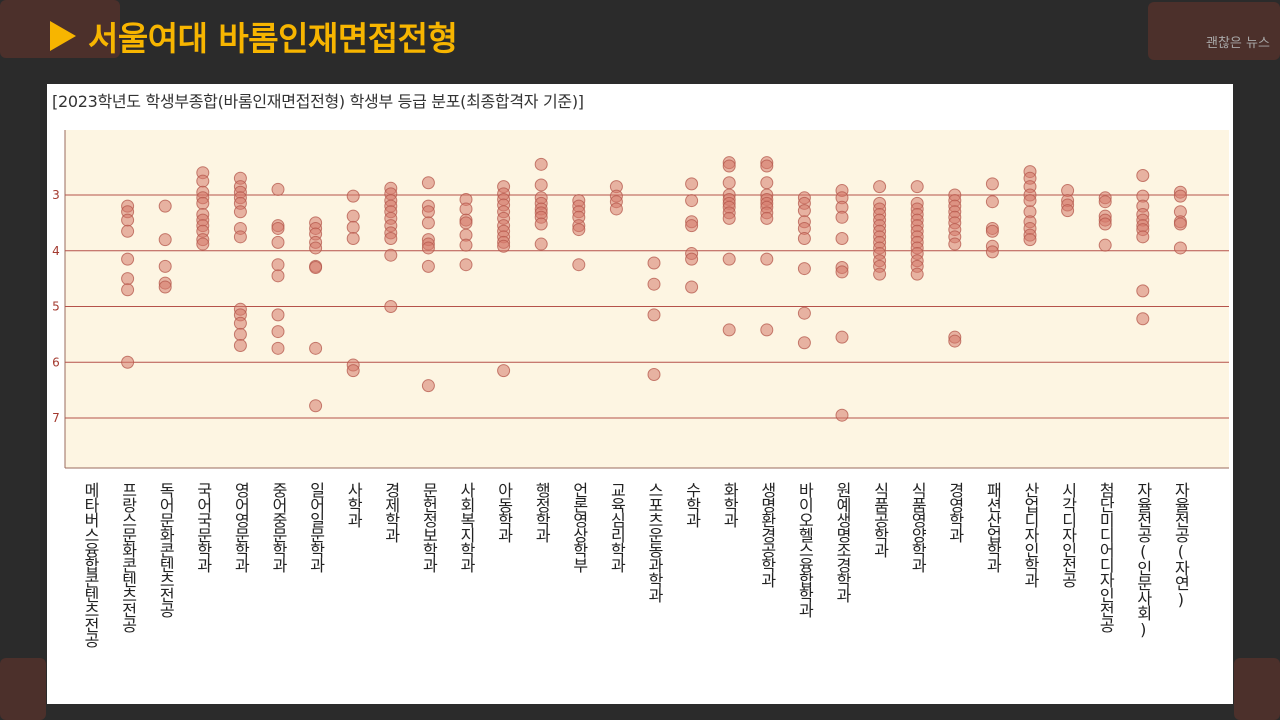  What do you see at coordinates (842, 542) in the screenshot?
I see `x-category-label: 원예생명조경학과` at bounding box center [842, 542].